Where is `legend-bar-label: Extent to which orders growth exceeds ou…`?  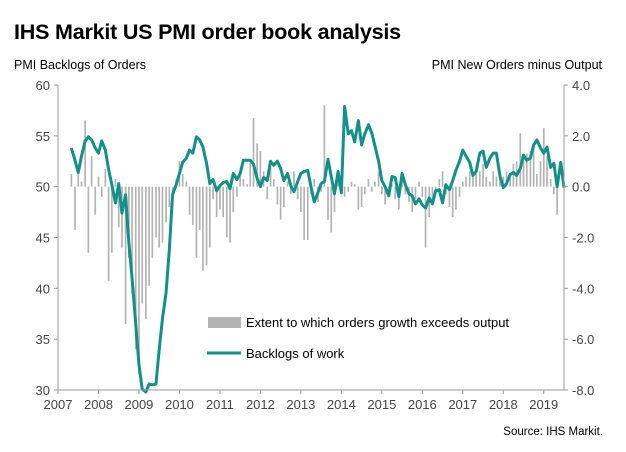 legend-bar-label: Extent to which orders growth exceeds ou… is located at coordinates (377, 322).